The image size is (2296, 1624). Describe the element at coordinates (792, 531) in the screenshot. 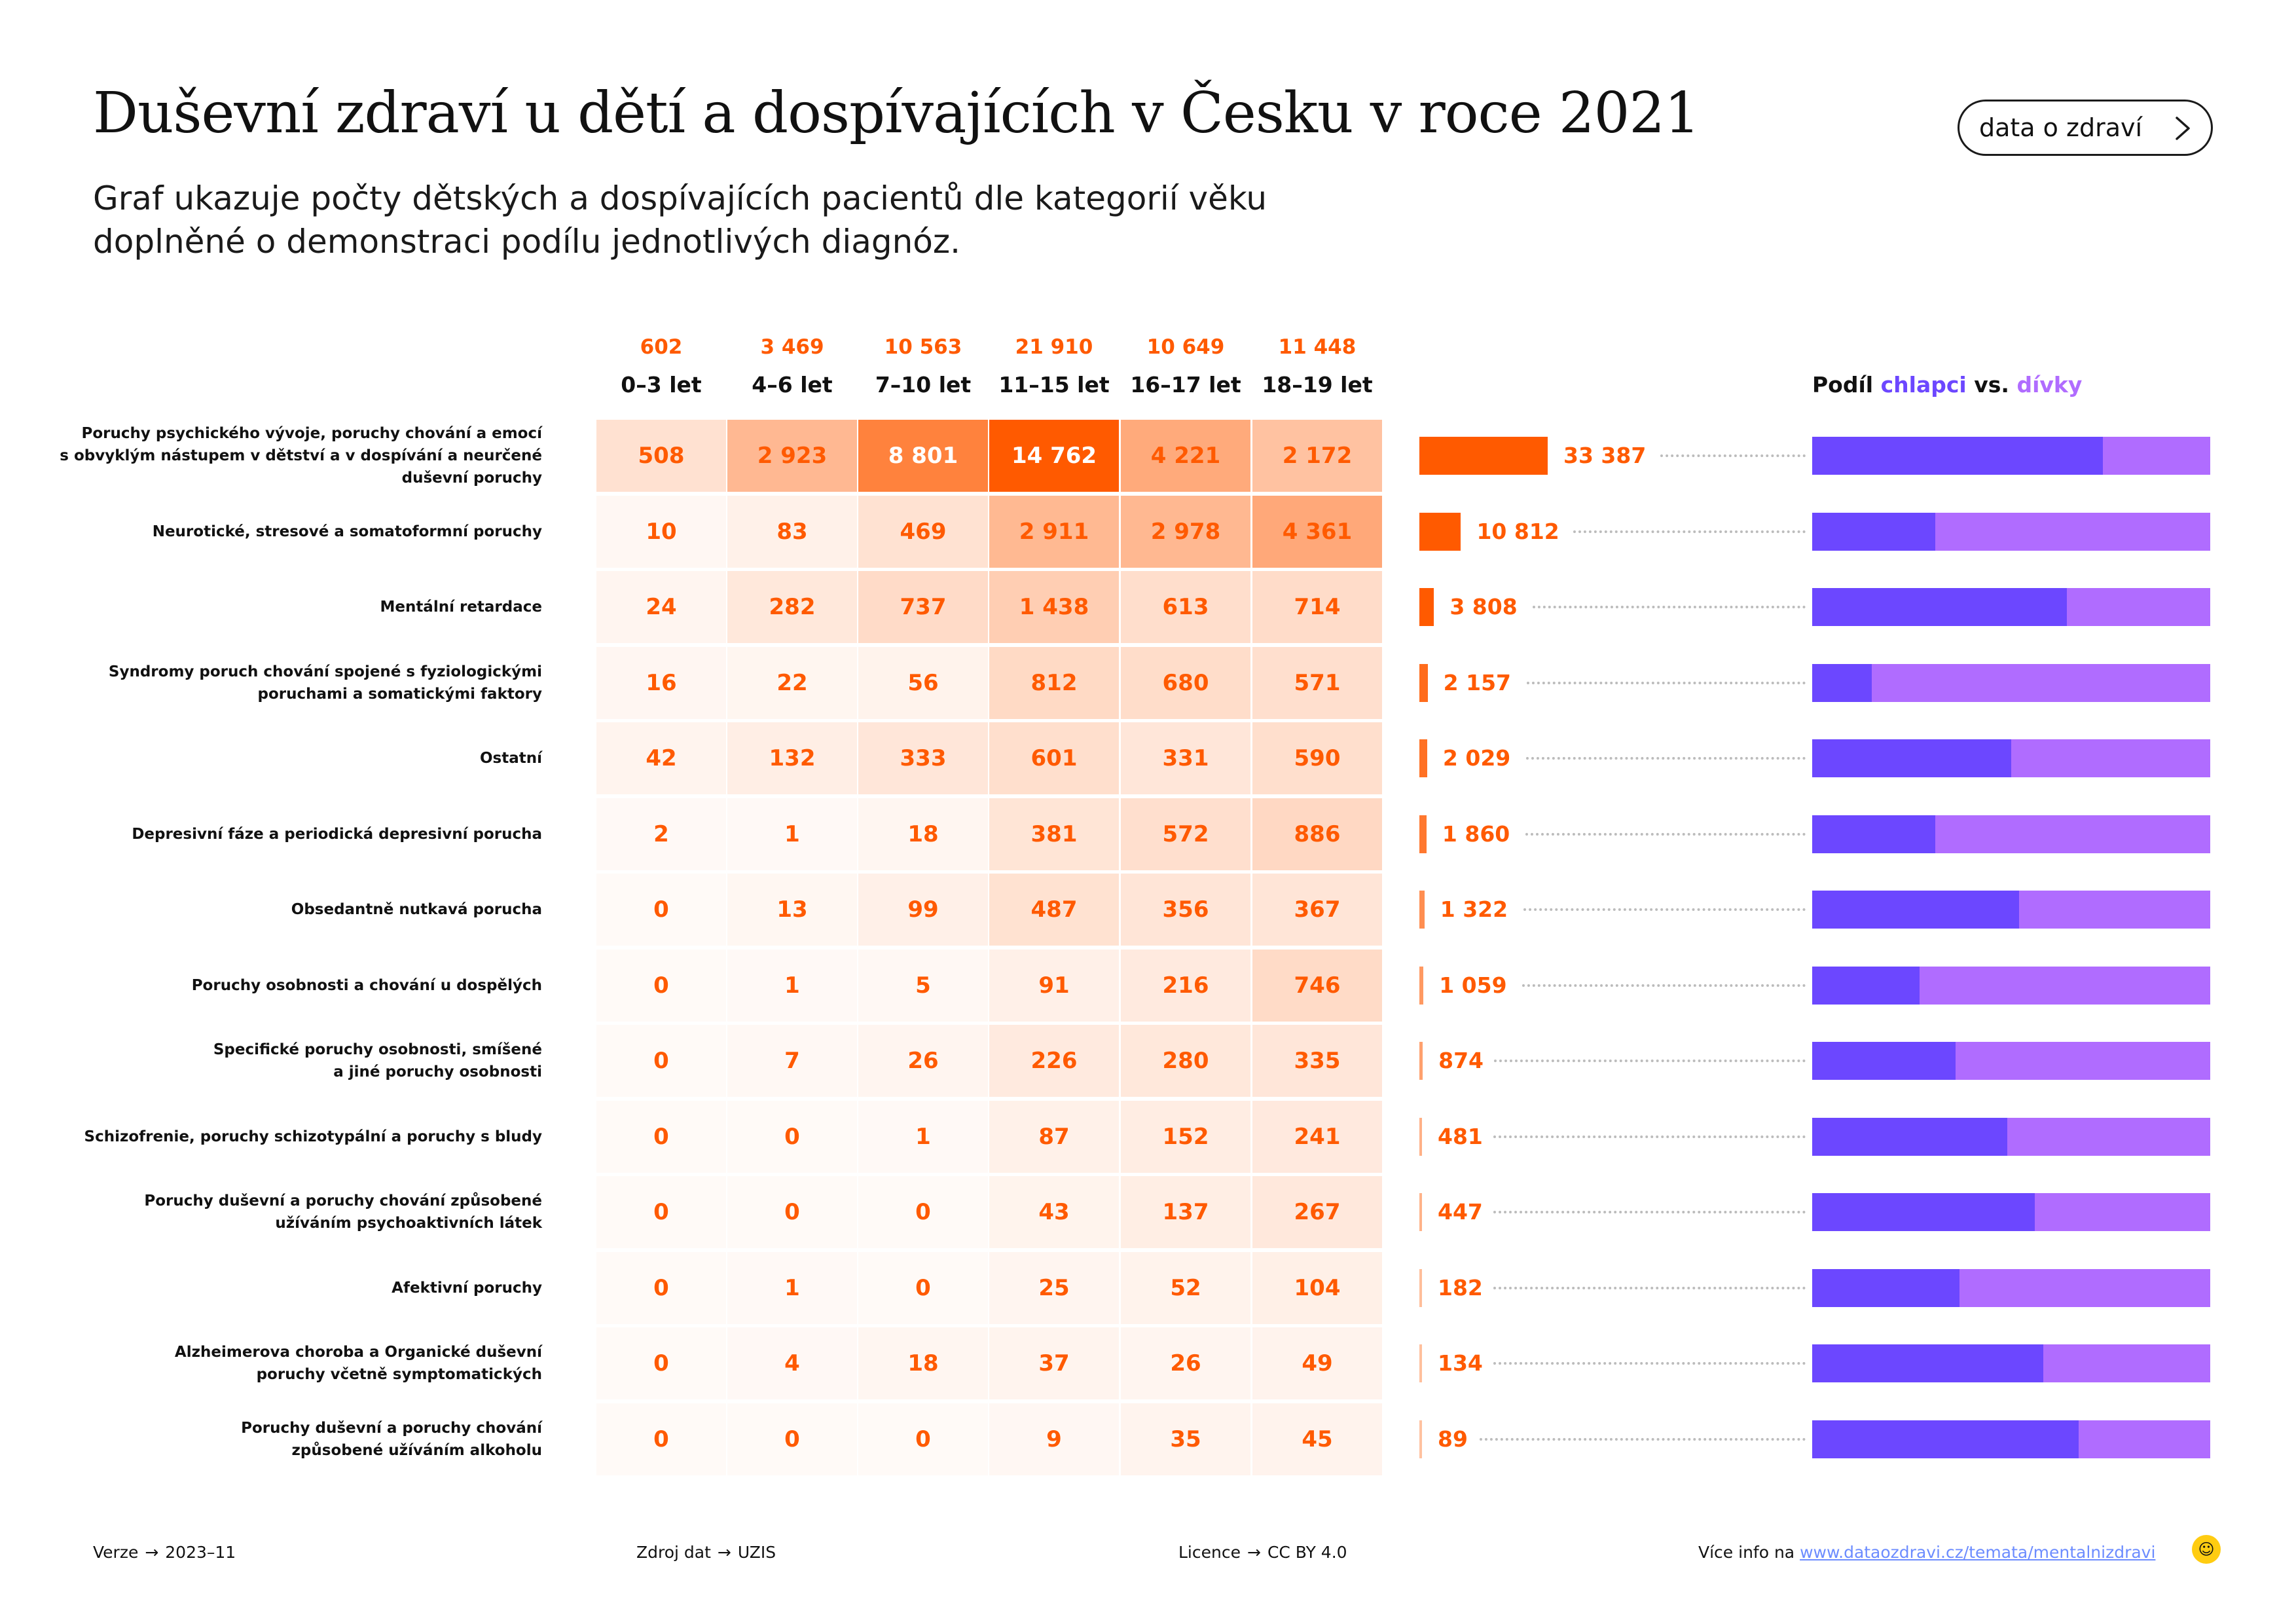

I see `heatmap-cell: 83` at that location.